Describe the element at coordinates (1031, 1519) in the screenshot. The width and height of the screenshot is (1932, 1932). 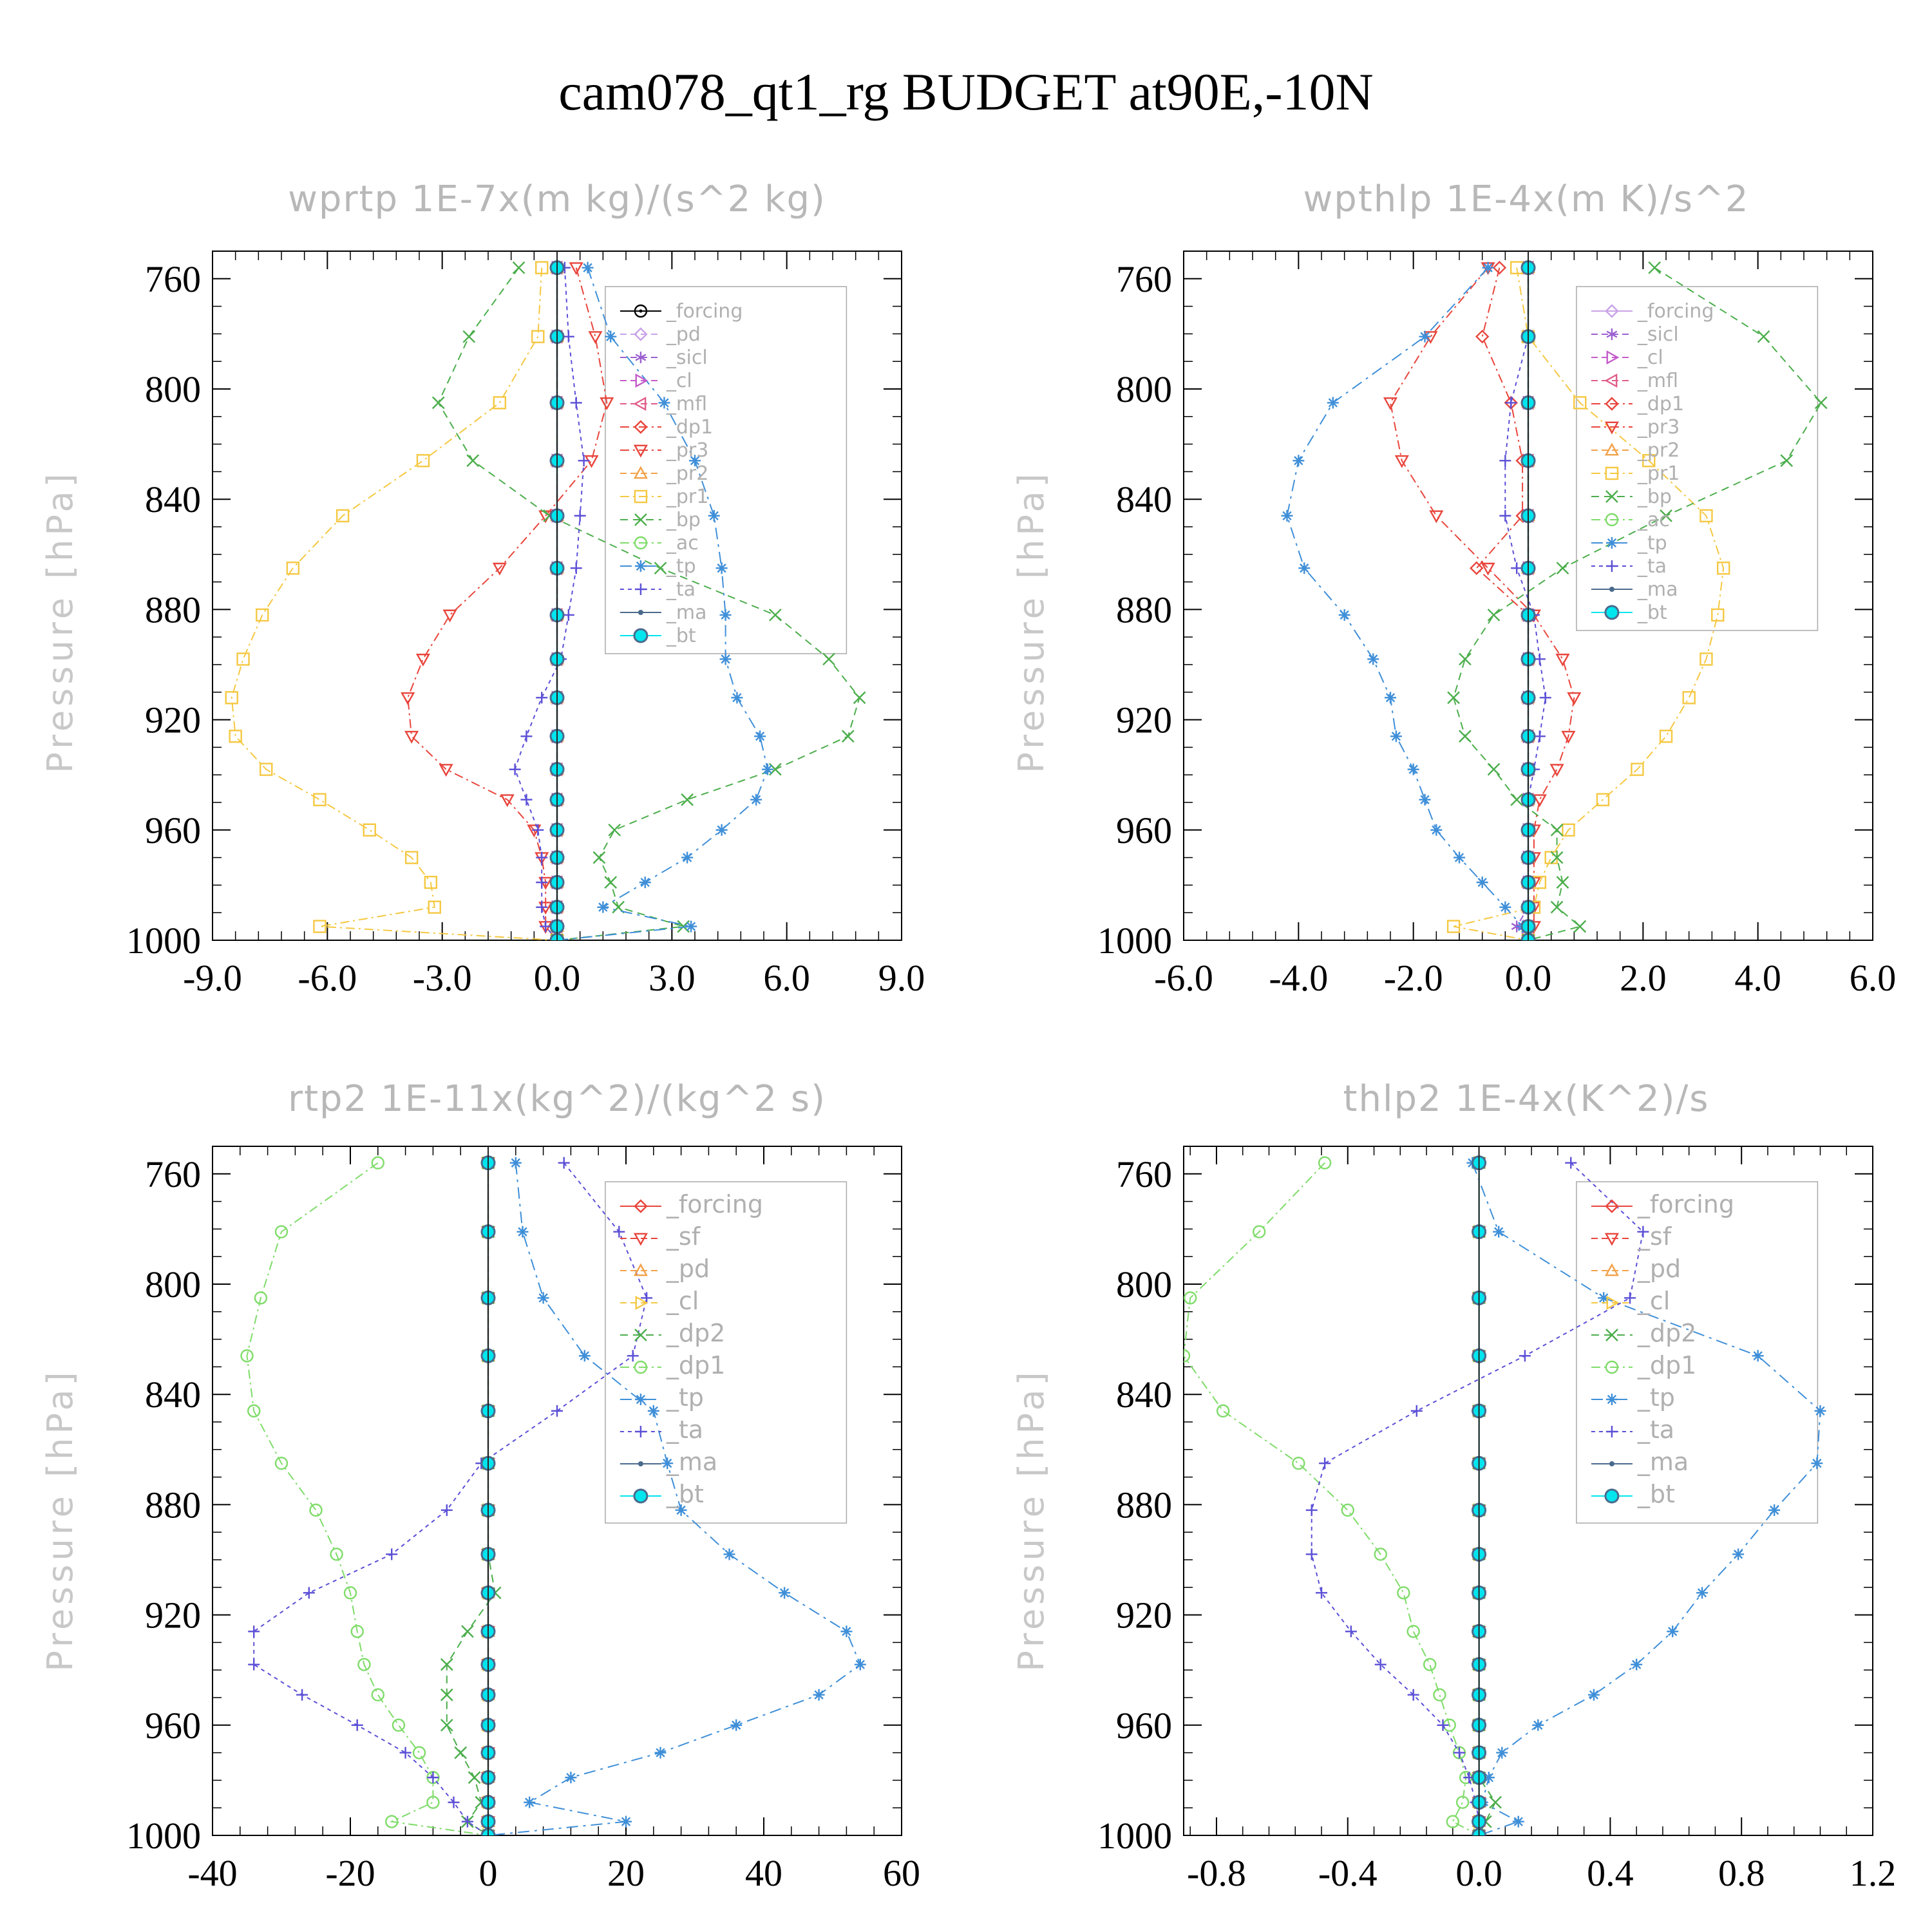
I see `y-axis-label-thlp2: Pressure [hPa]` at that location.